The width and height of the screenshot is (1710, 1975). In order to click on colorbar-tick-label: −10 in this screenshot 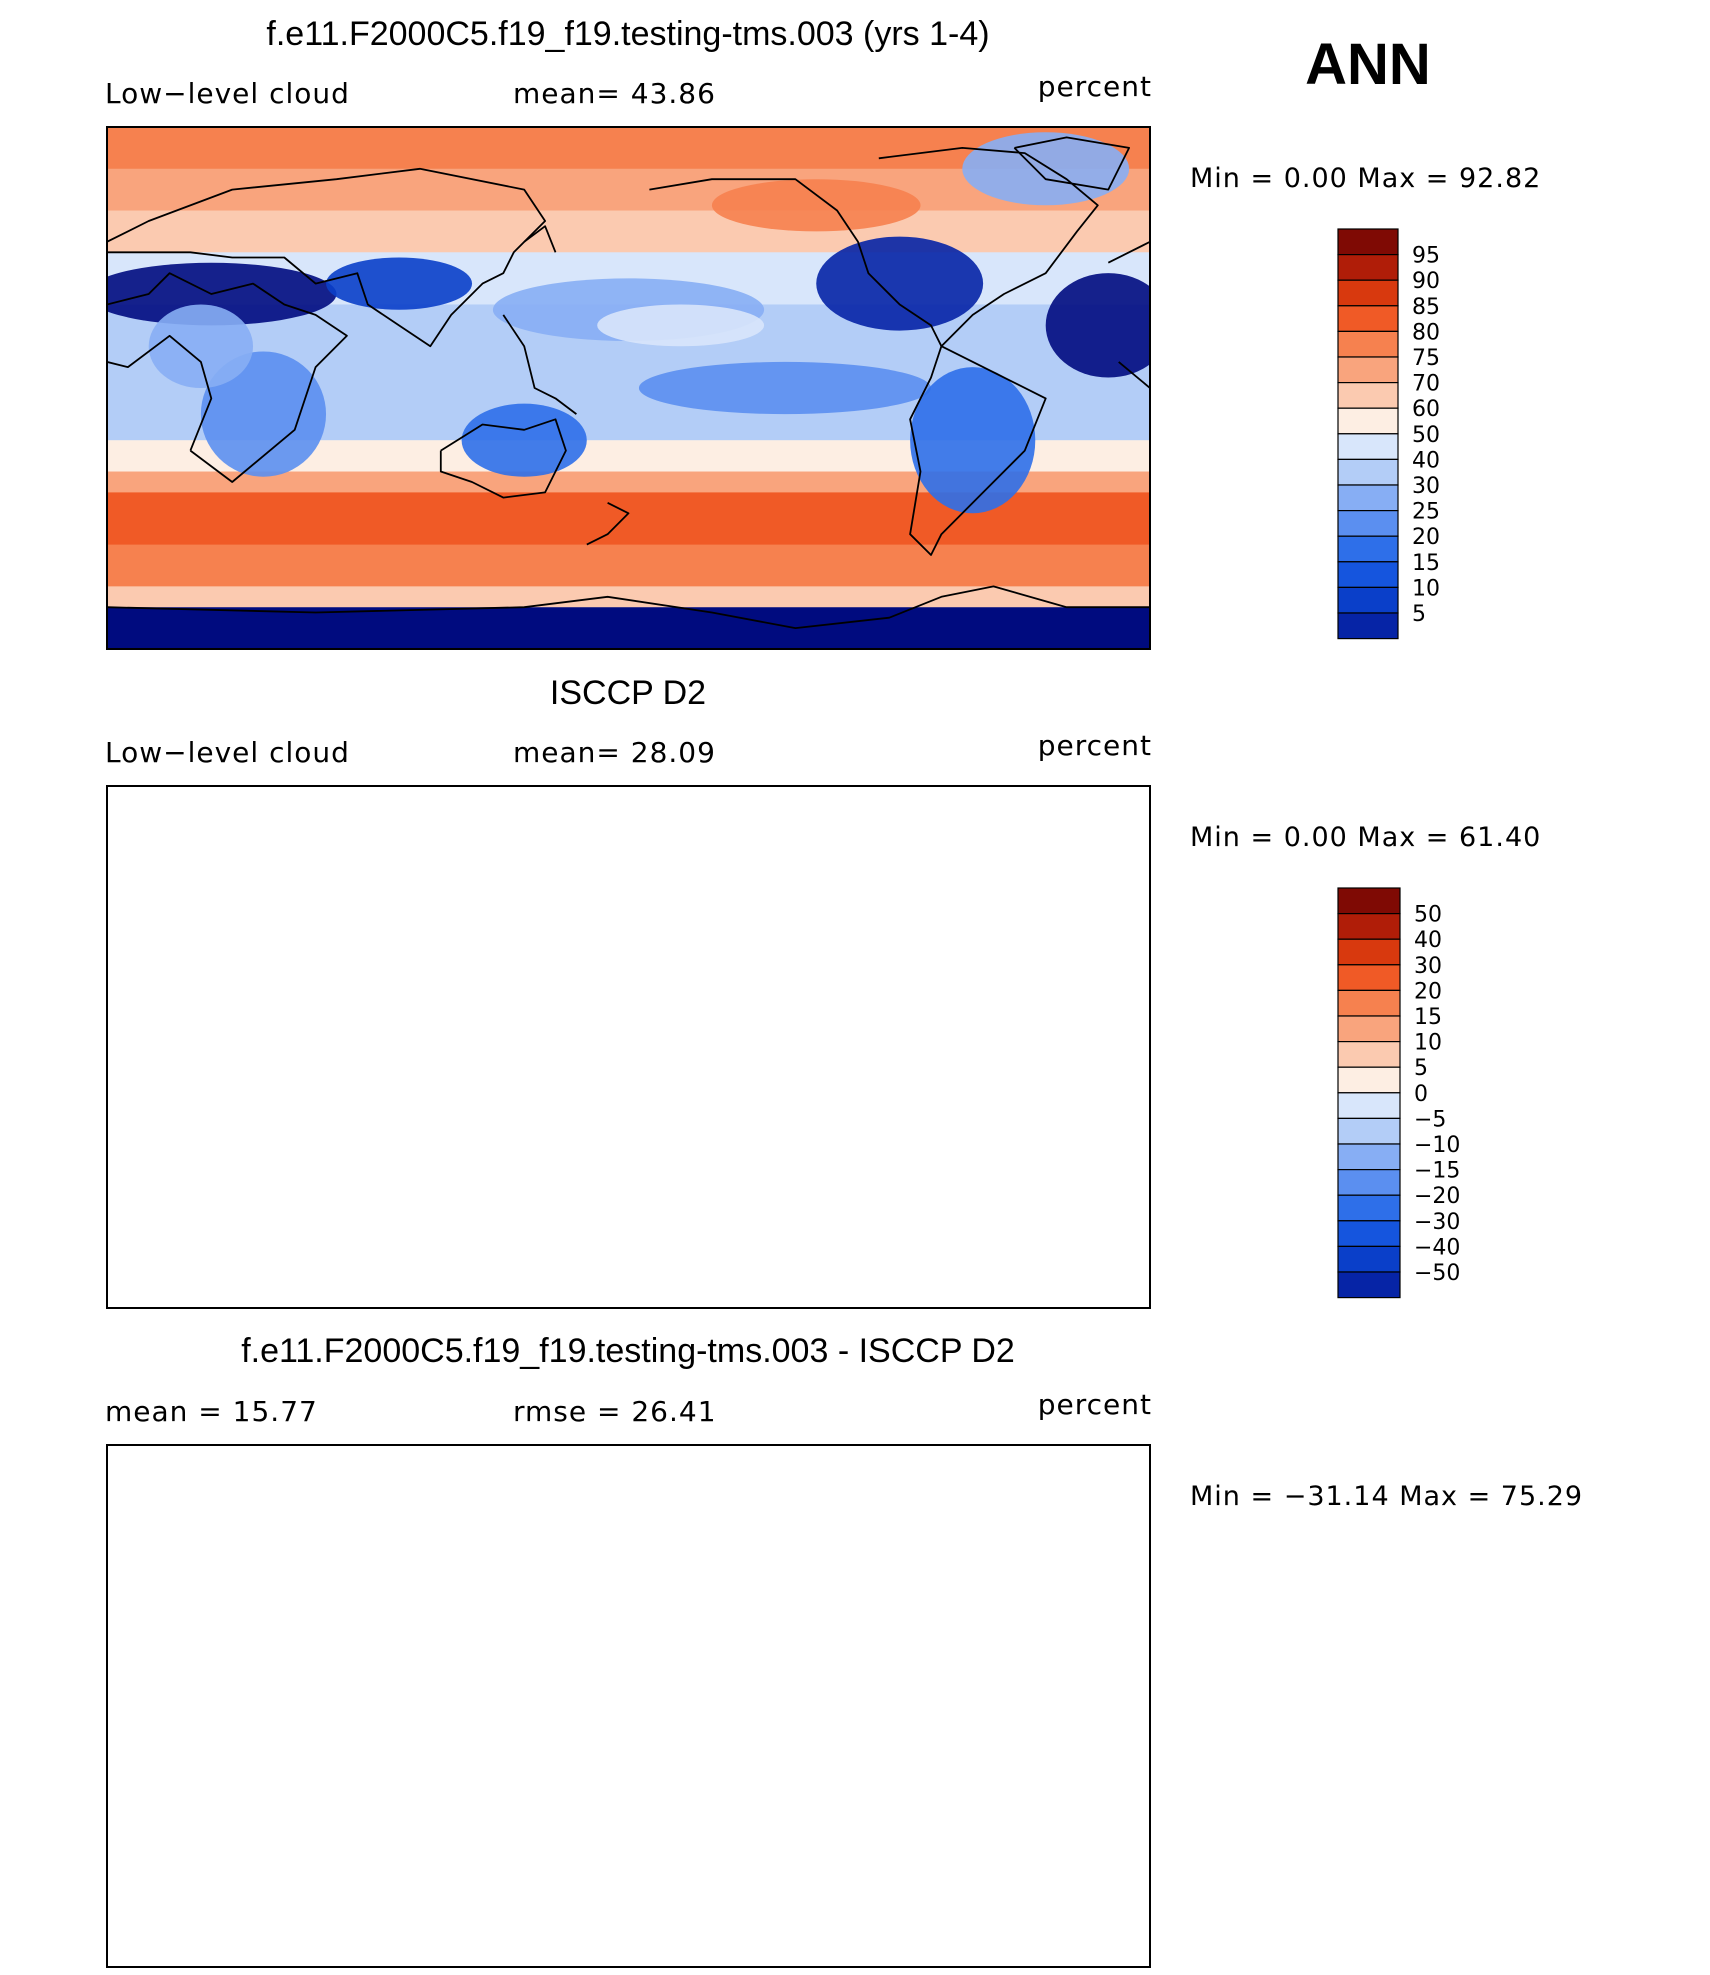, I will do `click(1437, 1145)`.